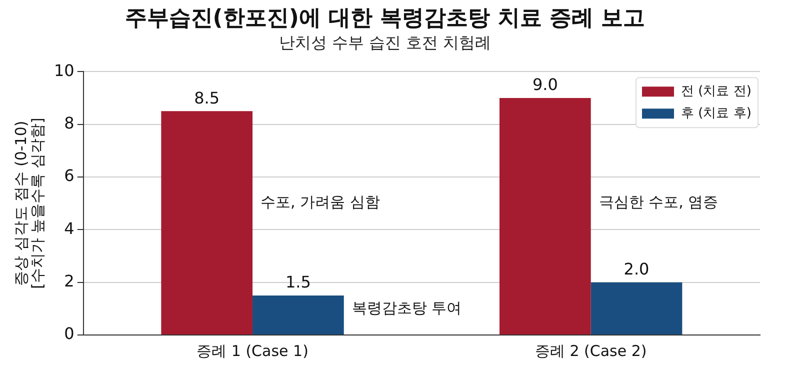 The width and height of the screenshot is (800, 373). What do you see at coordinates (69, 280) in the screenshot?
I see `y-tick-label: 2` at bounding box center [69, 280].